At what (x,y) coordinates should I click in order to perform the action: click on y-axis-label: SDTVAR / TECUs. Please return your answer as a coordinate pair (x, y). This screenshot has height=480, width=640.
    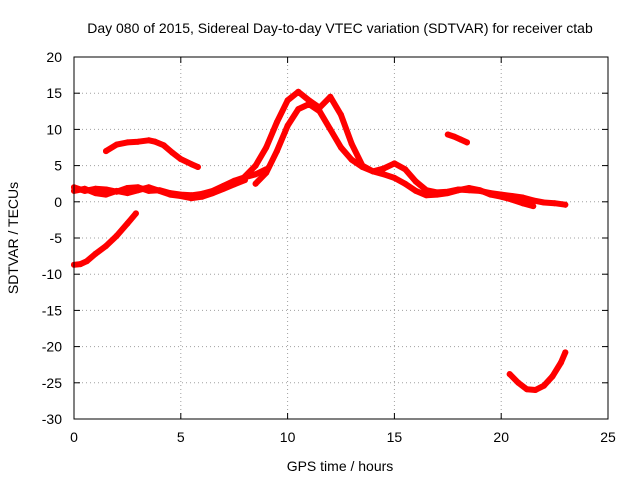
    Looking at the image, I should click on (13, 238).